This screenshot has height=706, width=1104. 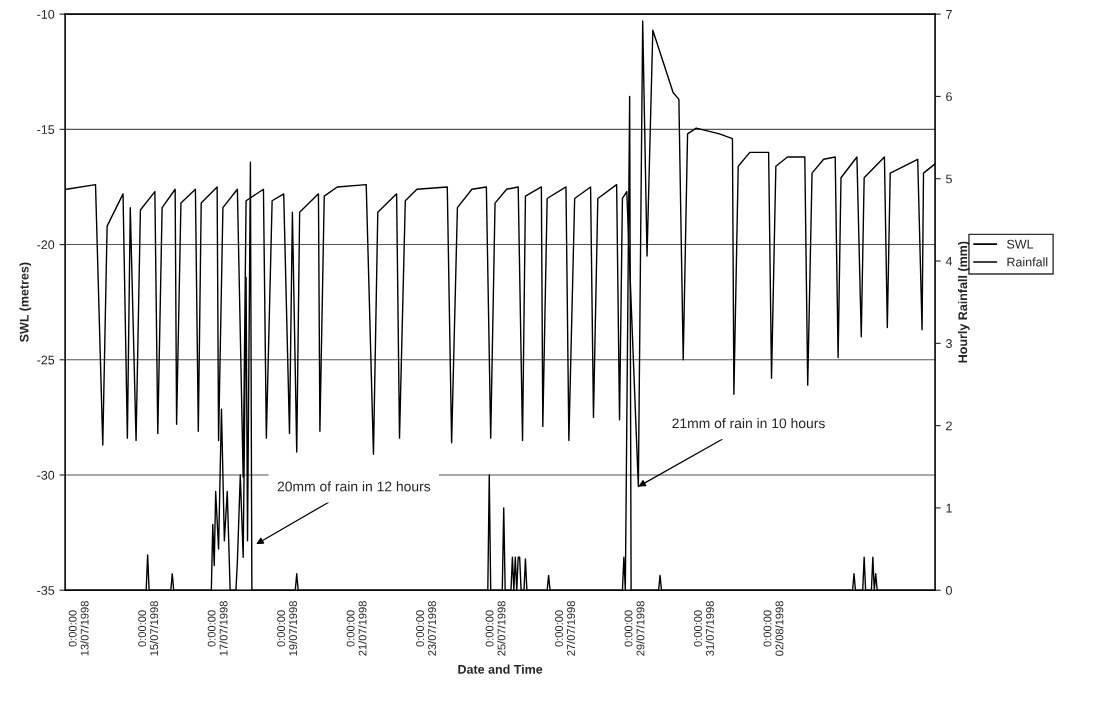 What do you see at coordinates (949, 261) in the screenshot?
I see `y2-tick-label: 4` at bounding box center [949, 261].